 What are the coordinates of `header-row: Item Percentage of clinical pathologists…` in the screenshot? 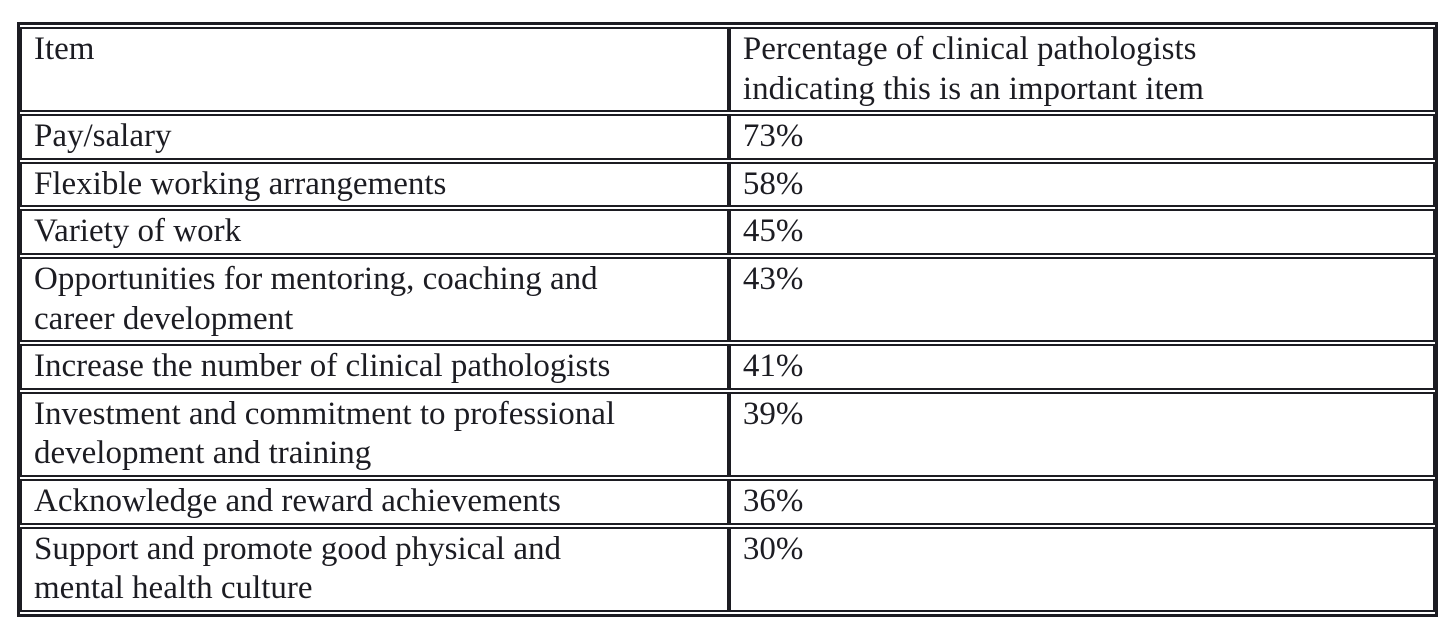 It's located at (727, 70).